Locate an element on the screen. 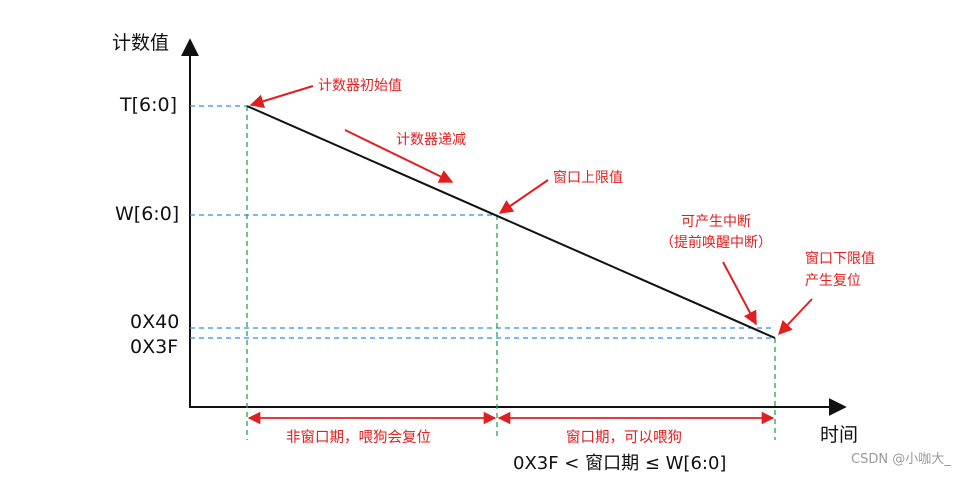 The height and width of the screenshot is (478, 975). window-upper-arrow is located at coordinates (523, 196).